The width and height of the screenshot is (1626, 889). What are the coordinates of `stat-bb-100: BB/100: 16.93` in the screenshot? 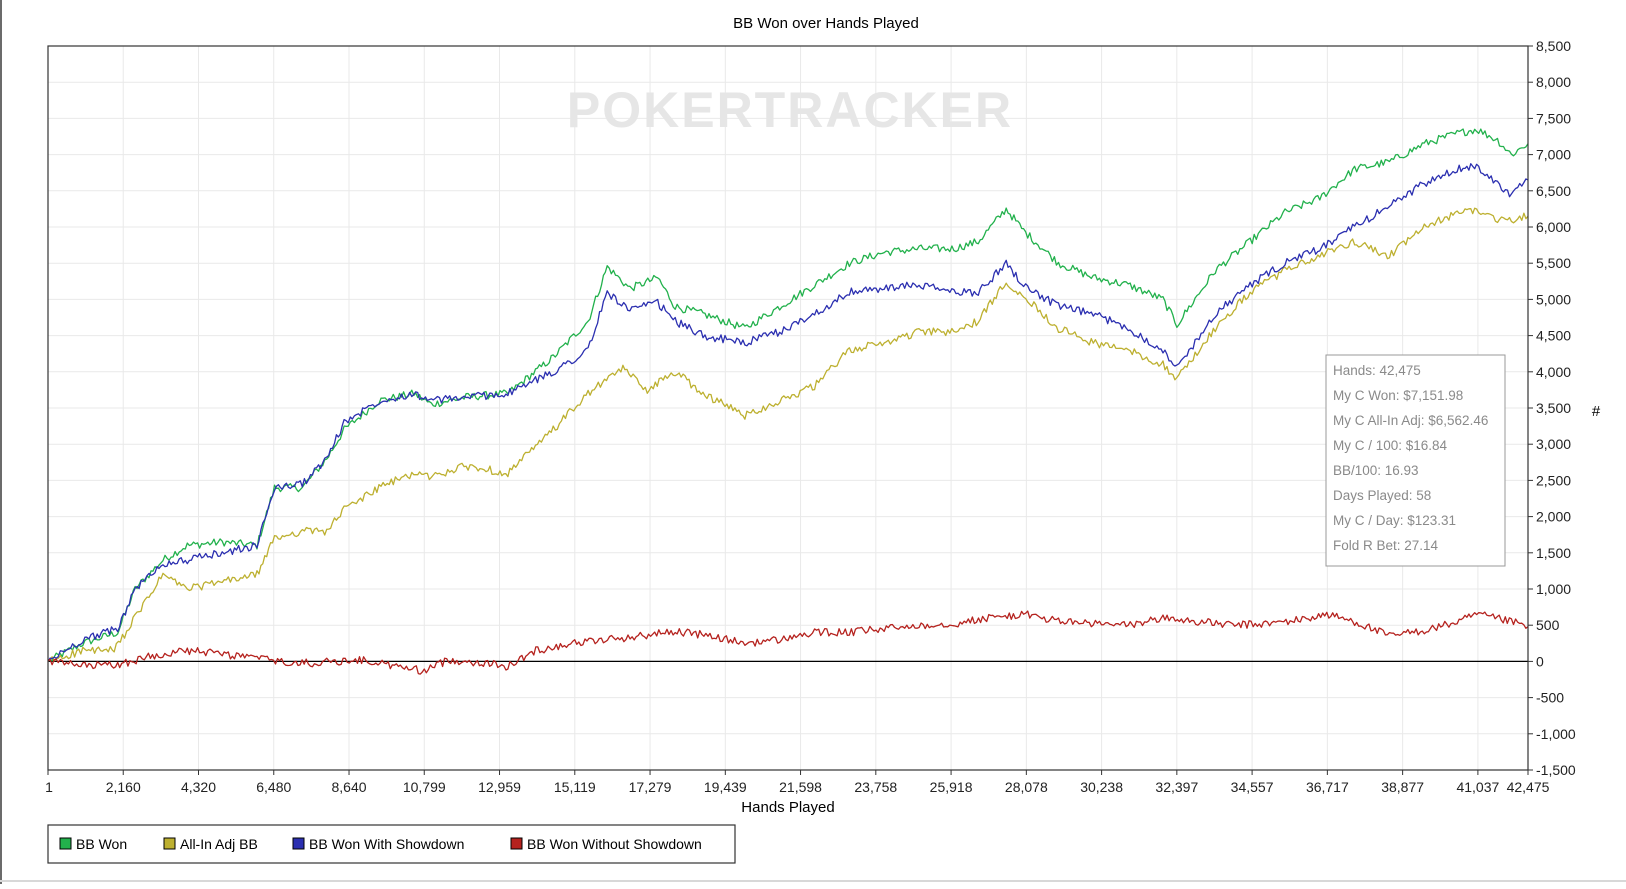 It's located at (1376, 470).